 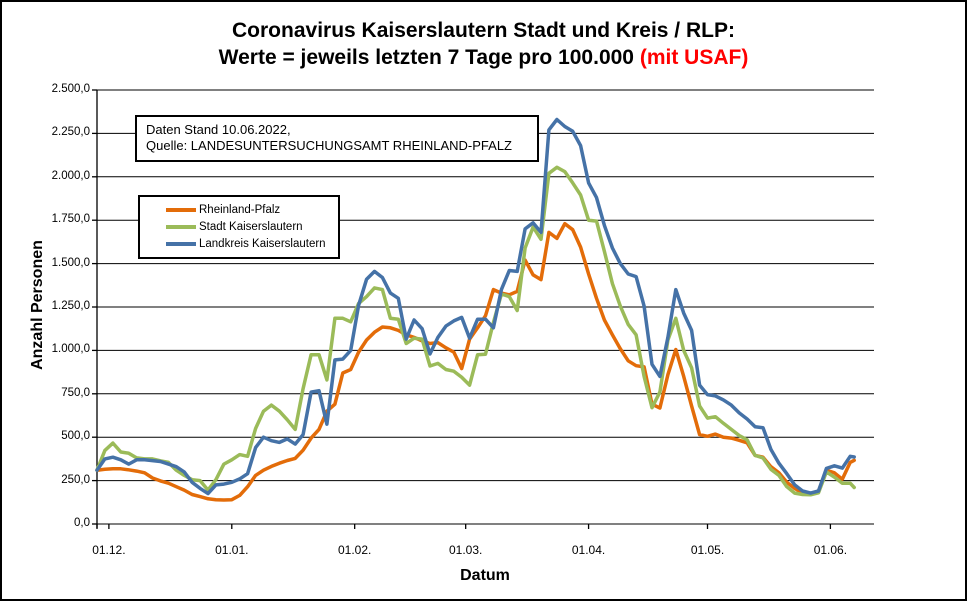 What do you see at coordinates (37, 305) in the screenshot?
I see `y-axis-title: Anzahl Personen` at bounding box center [37, 305].